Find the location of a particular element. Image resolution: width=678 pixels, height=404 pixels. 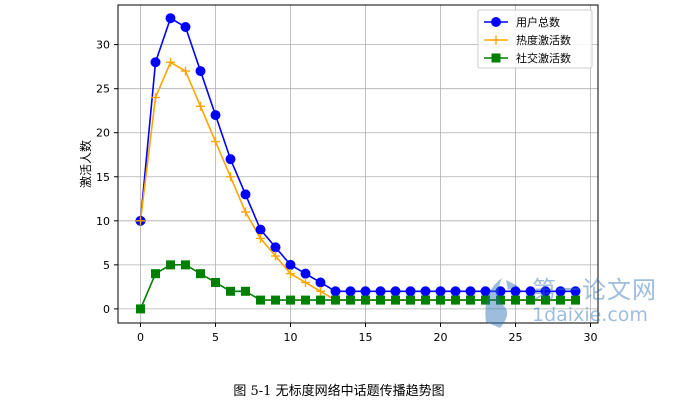

watermark-logo-icon is located at coordinates (501, 303).